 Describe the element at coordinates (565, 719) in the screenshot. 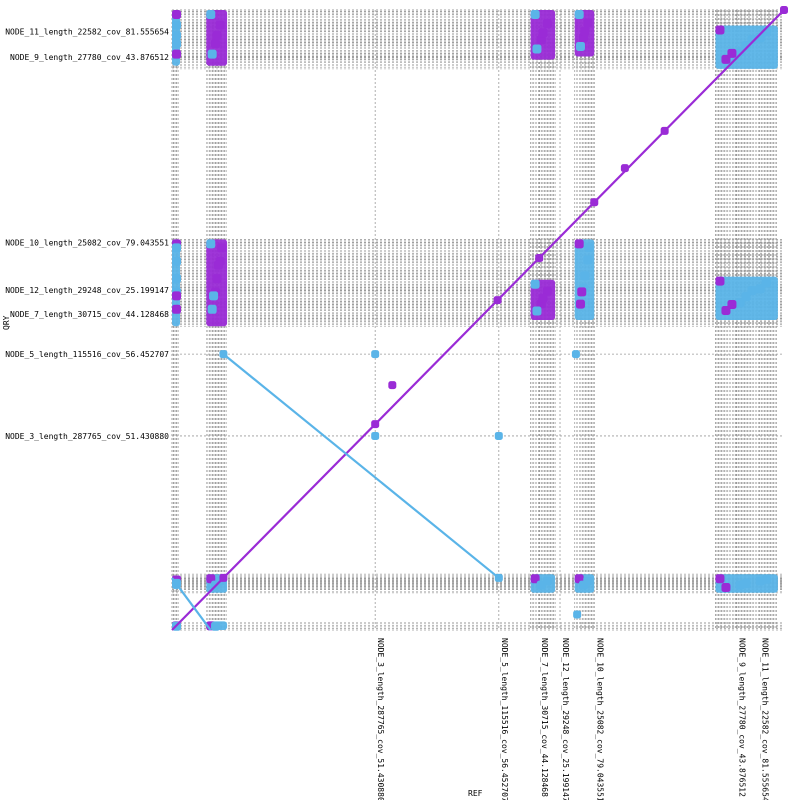

I see `x-tick-label: NODE_12_length_29248_cov_25.199147` at that location.